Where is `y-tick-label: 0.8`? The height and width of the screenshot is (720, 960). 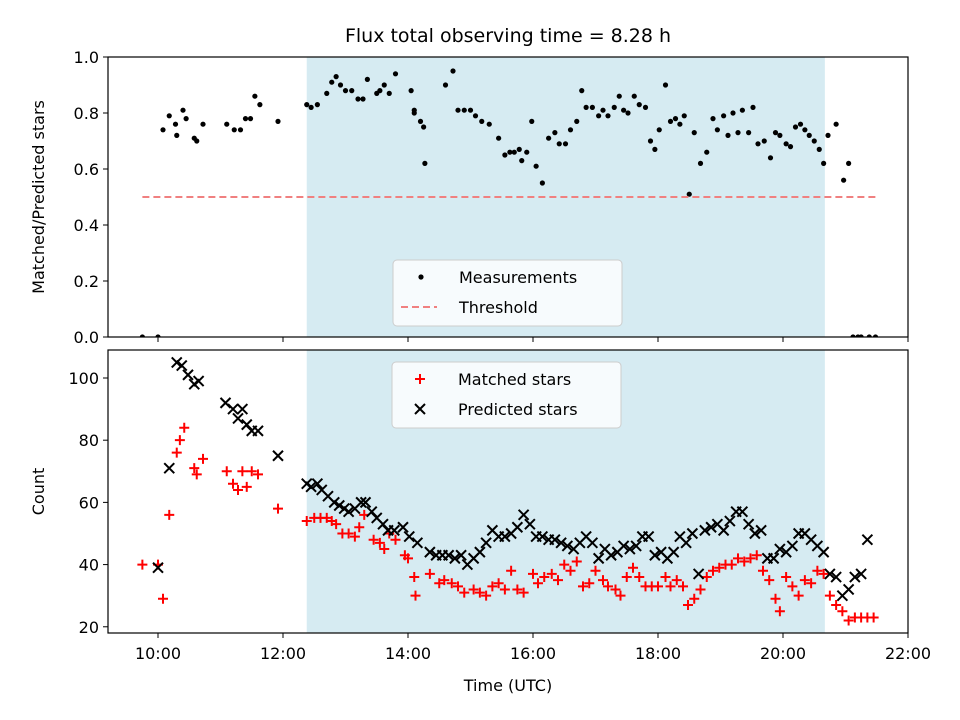 y-tick-label: 0.8 is located at coordinates (86, 113).